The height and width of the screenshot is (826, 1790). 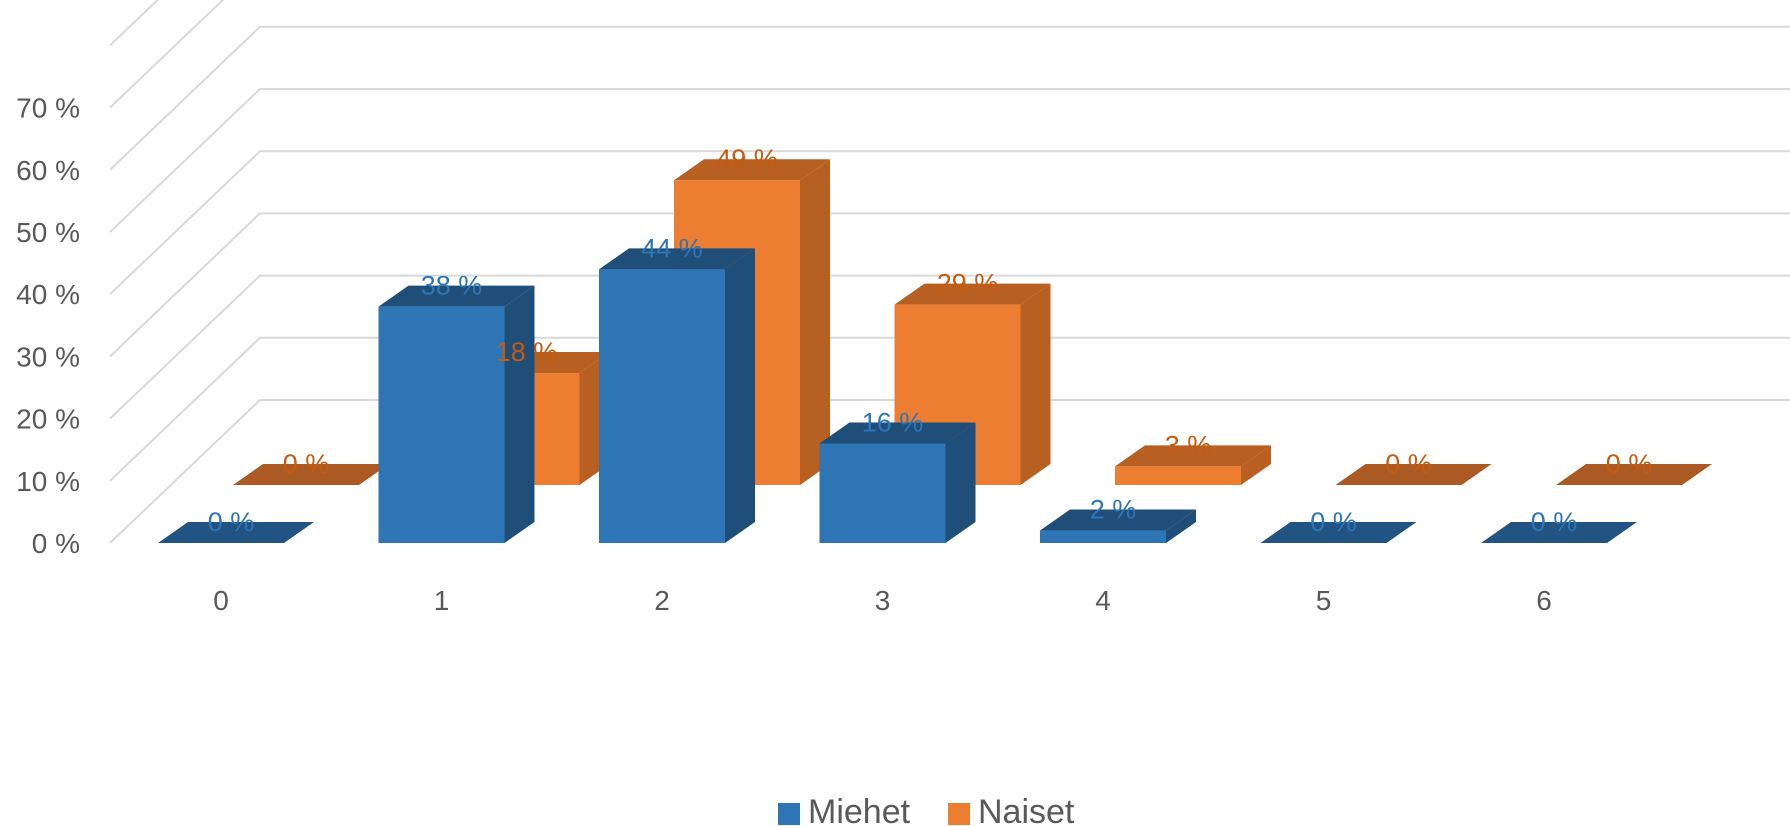 I want to click on x-tick-label: 4, so click(x=1103, y=600).